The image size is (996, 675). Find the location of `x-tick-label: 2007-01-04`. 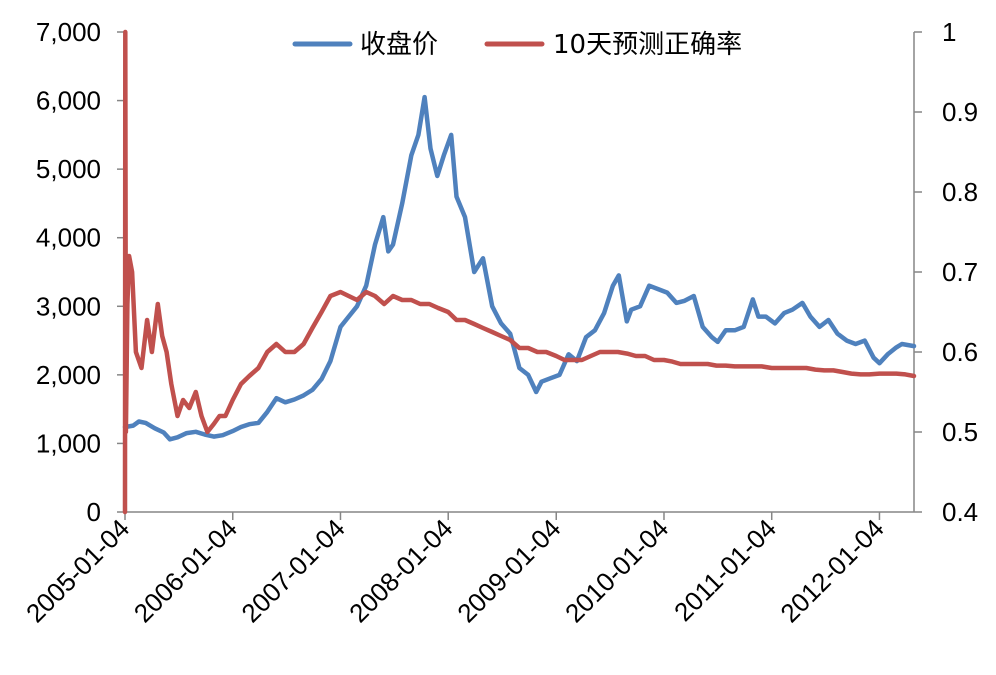

x-tick-label: 2007-01-04 is located at coordinates (292, 570).